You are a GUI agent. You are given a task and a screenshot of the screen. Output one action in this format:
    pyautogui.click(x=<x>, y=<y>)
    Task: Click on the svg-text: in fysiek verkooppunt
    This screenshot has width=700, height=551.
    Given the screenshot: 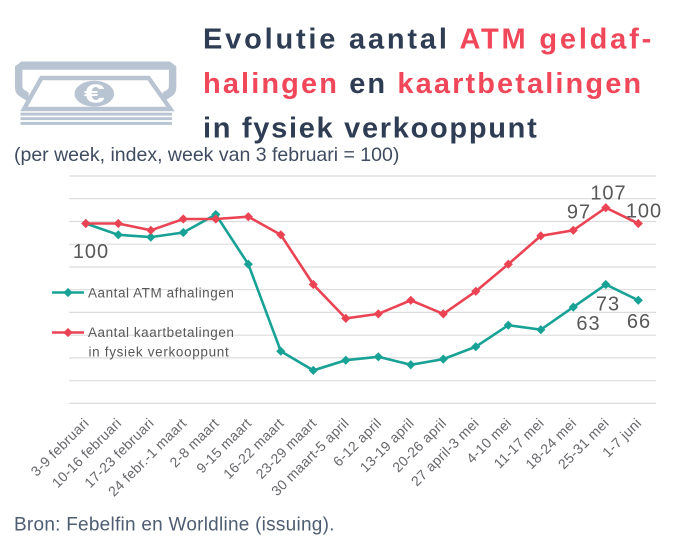 What is the action you would take?
    pyautogui.click(x=159, y=352)
    